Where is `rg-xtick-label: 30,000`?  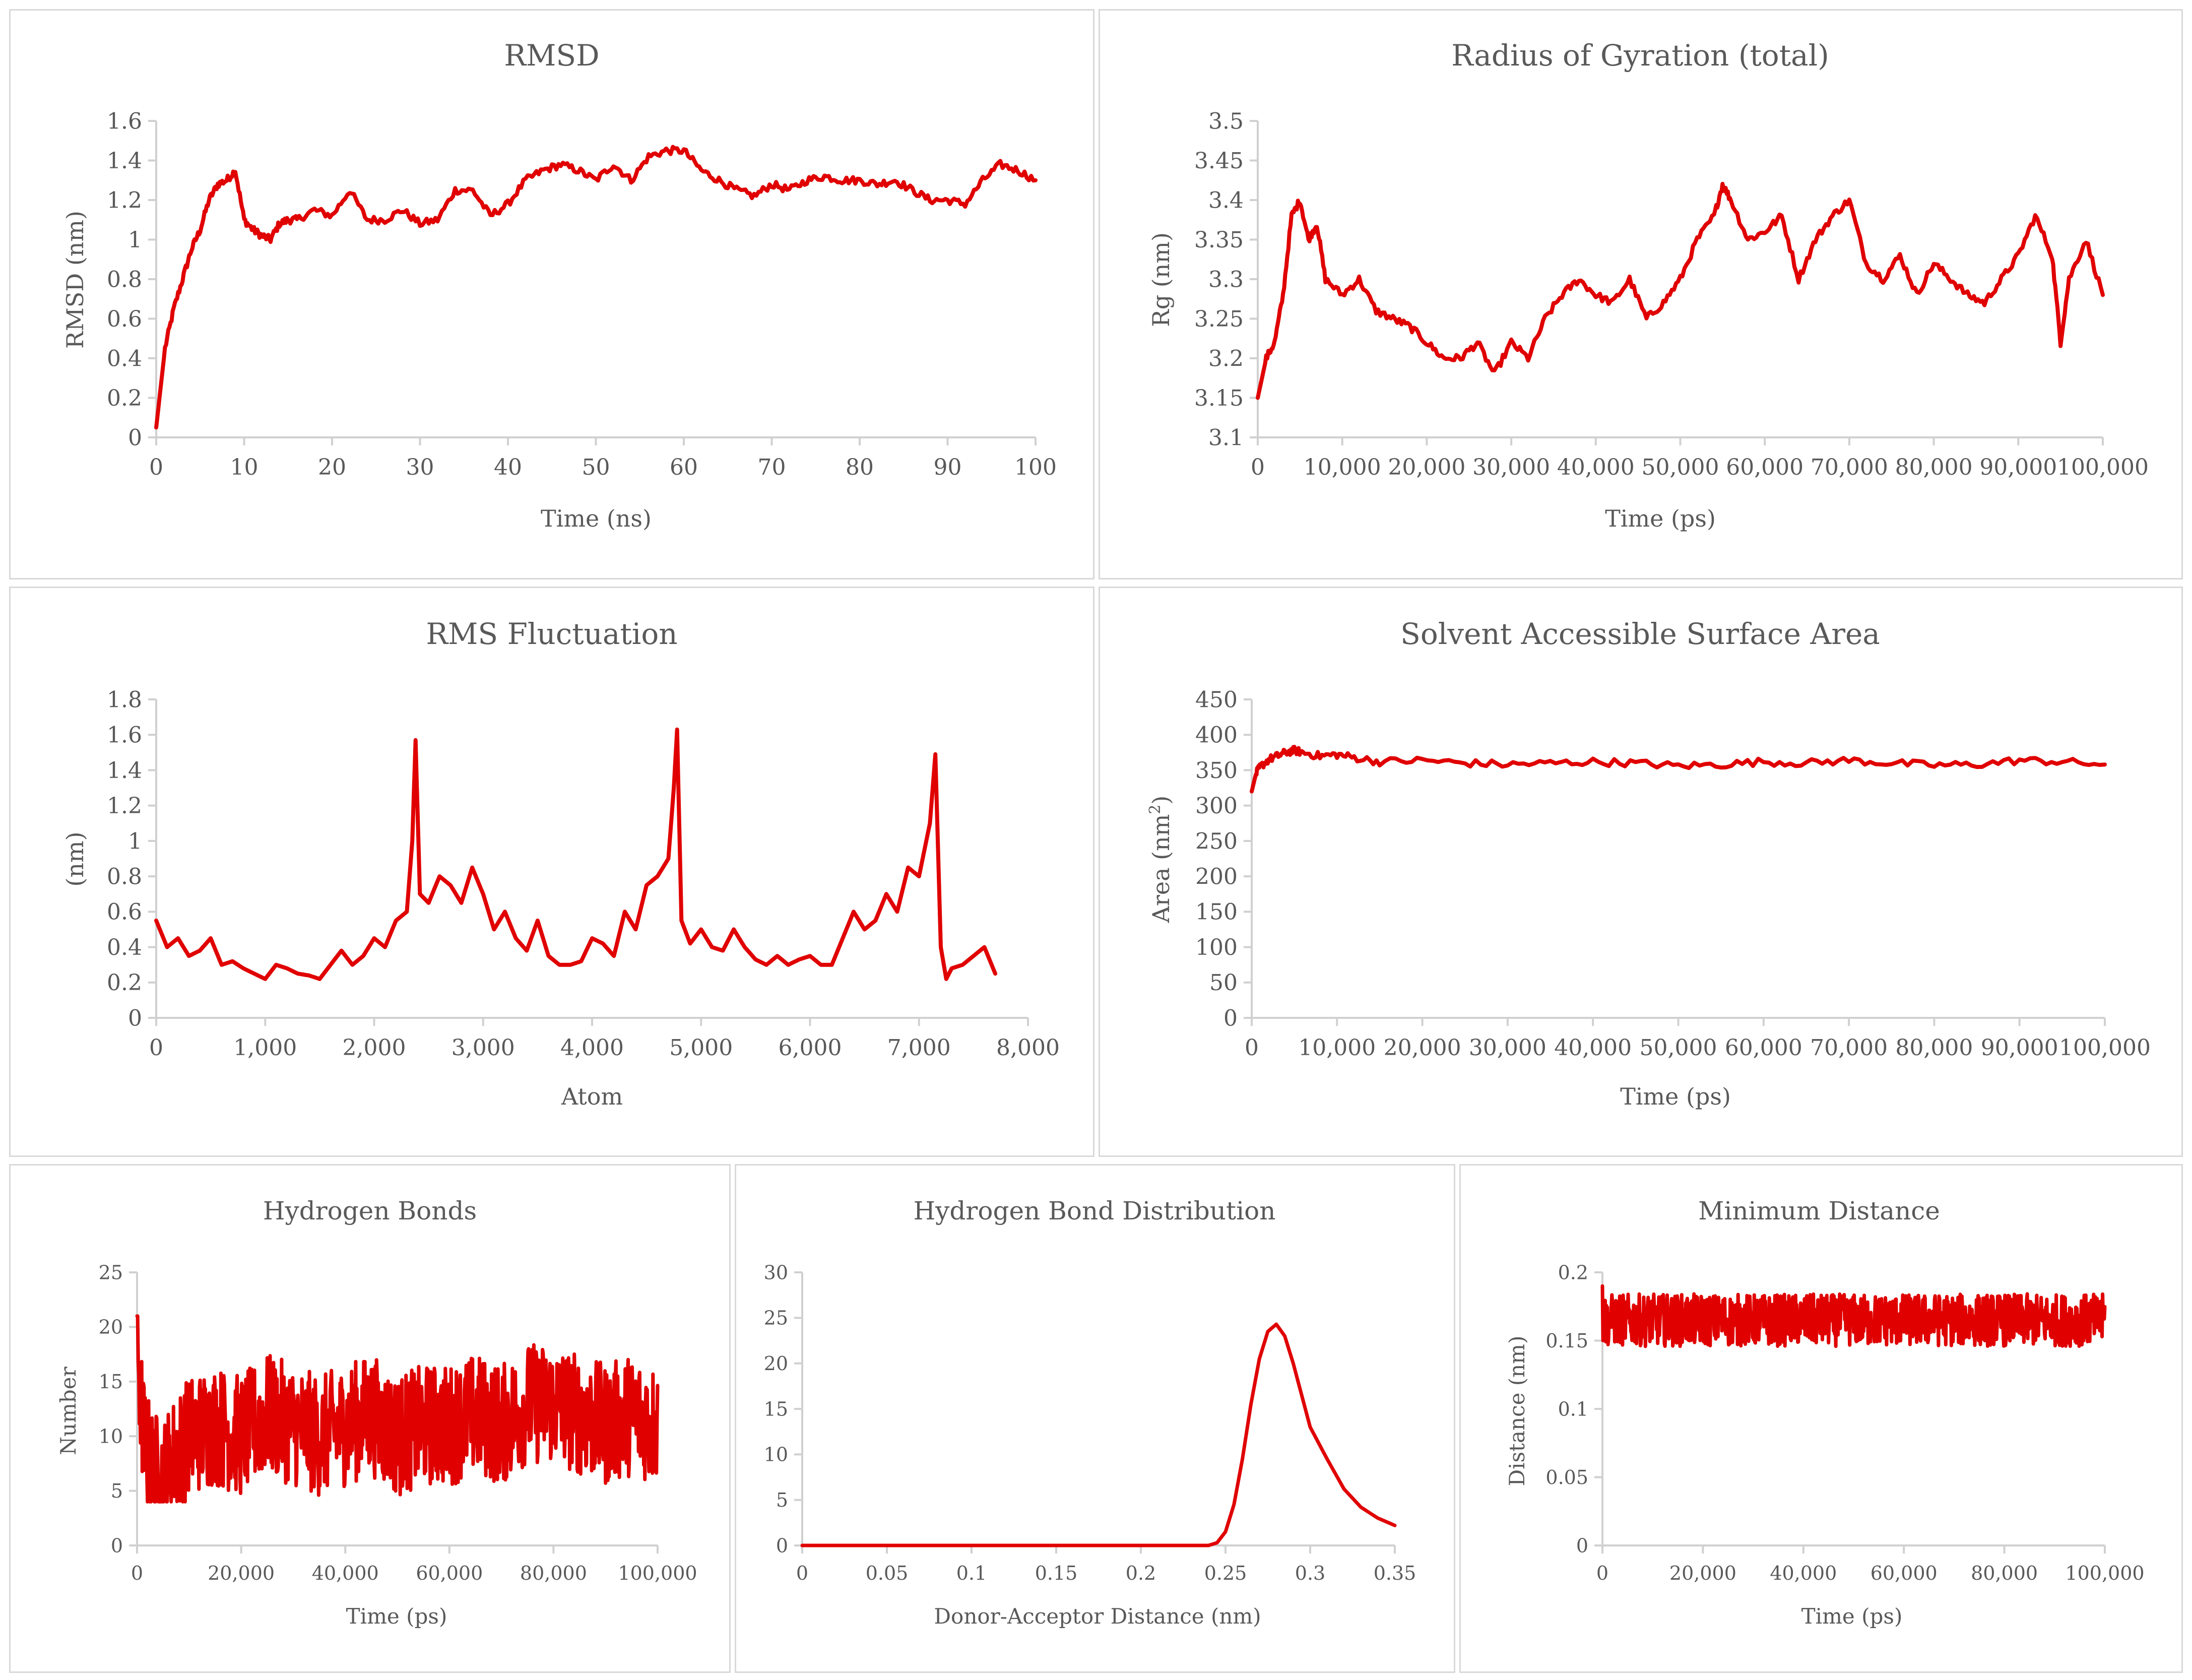
rg-xtick-label: 30,000 is located at coordinates (1511, 467).